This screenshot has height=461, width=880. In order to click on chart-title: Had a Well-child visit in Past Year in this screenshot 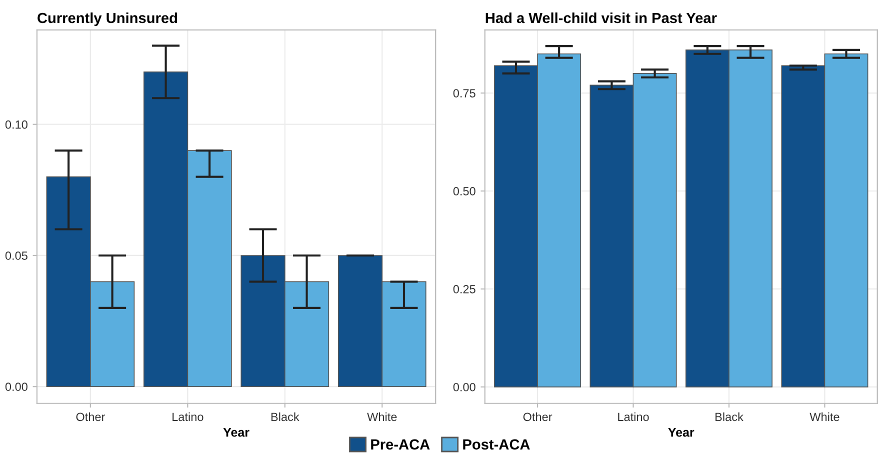, I will do `click(601, 18)`.